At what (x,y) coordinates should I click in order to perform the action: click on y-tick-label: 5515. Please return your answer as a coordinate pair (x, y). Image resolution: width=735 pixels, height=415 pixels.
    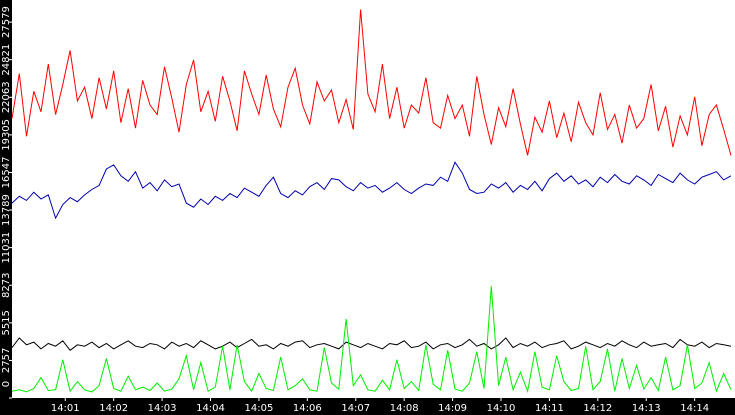
    Looking at the image, I should click on (6, 322).